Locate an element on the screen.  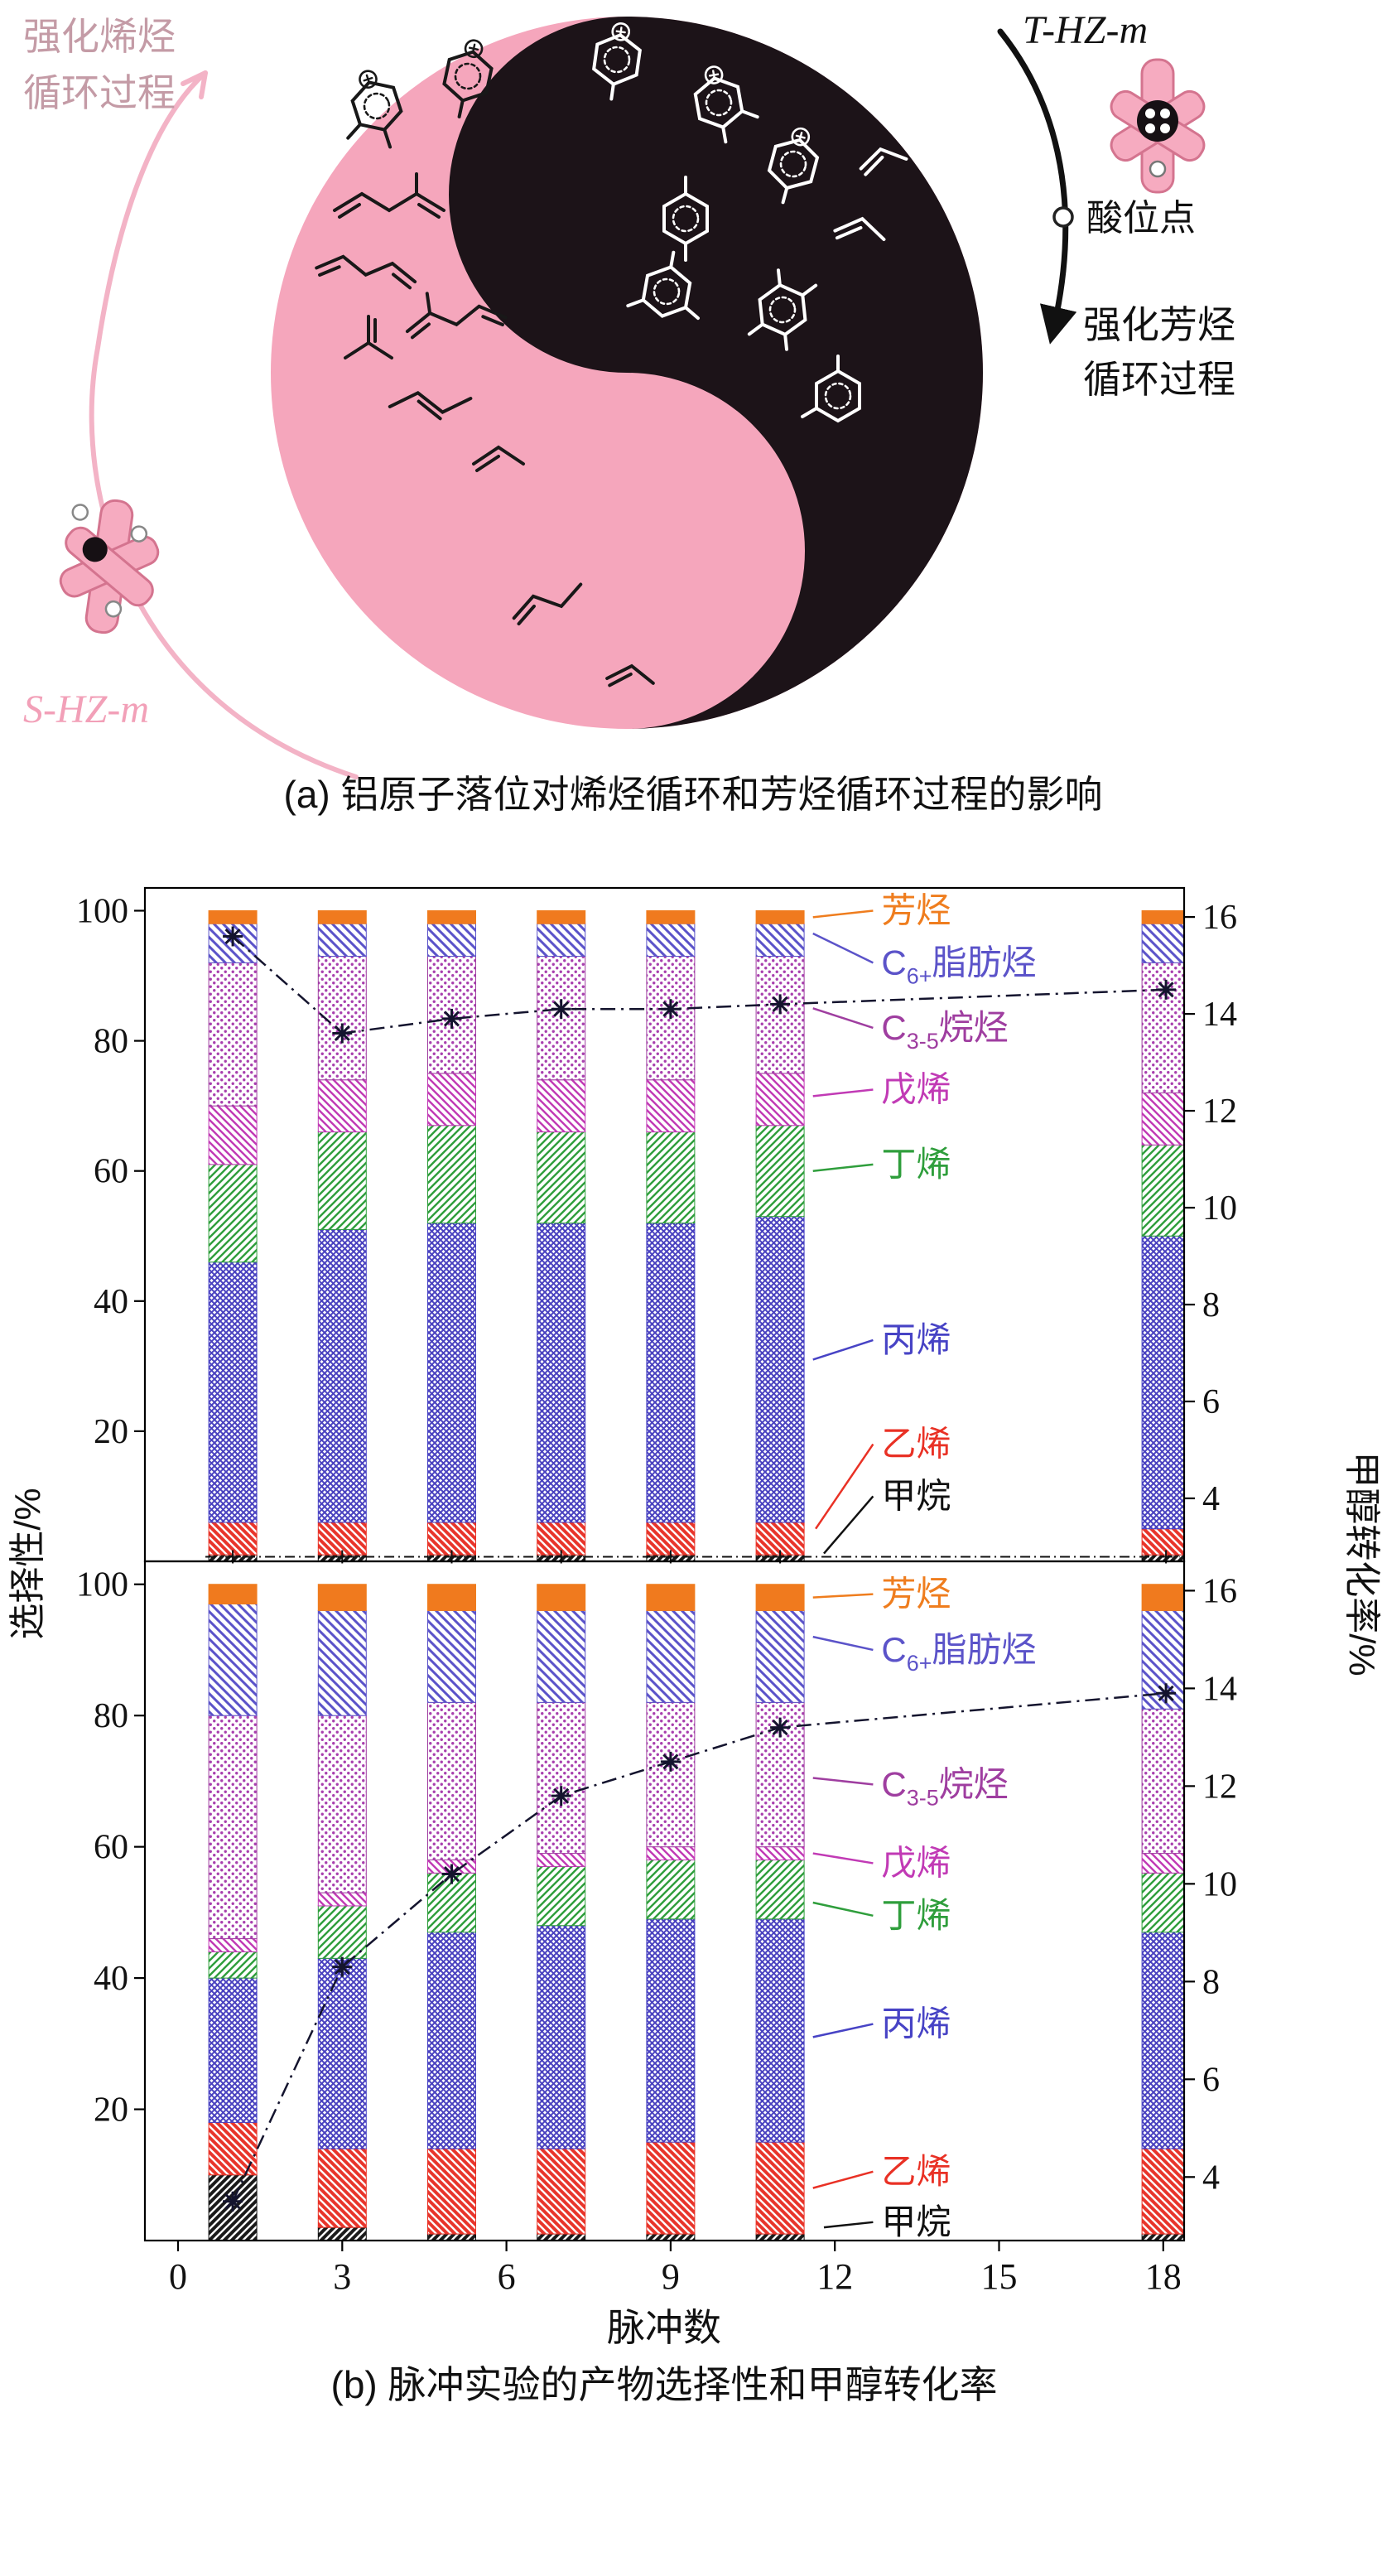
panel-b-caption: (b) 脉冲实验的产物选择性和甲醇转化率 is located at coordinates (664, 2385).